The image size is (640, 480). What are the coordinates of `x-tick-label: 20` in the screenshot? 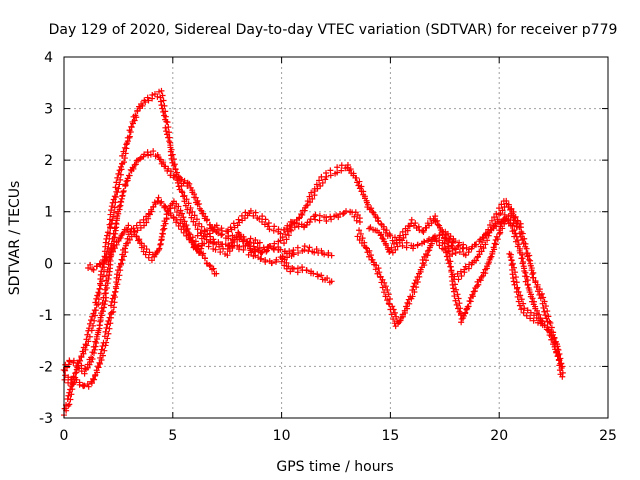 It's located at (499, 436).